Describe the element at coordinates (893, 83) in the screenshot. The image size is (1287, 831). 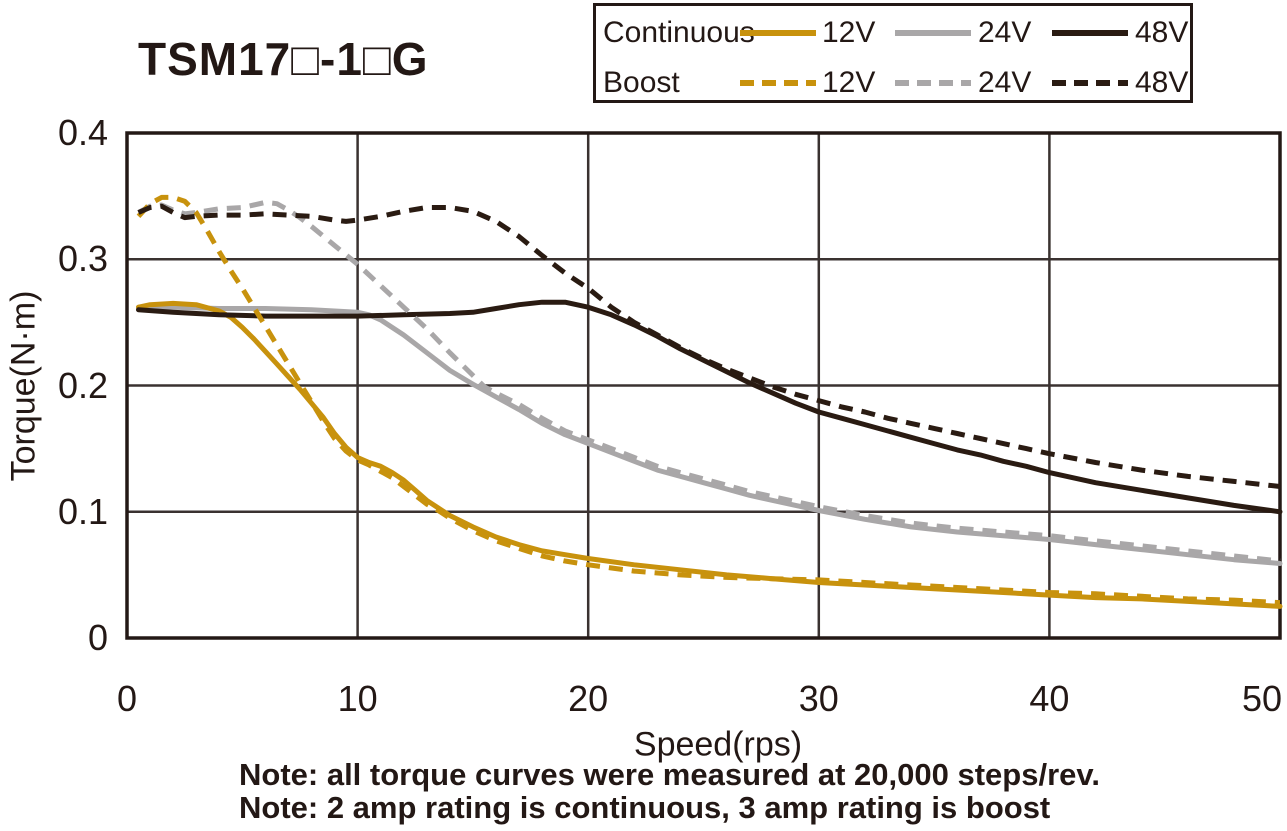
I see `legend-row-boost: Boost 12V 24V 48V` at that location.